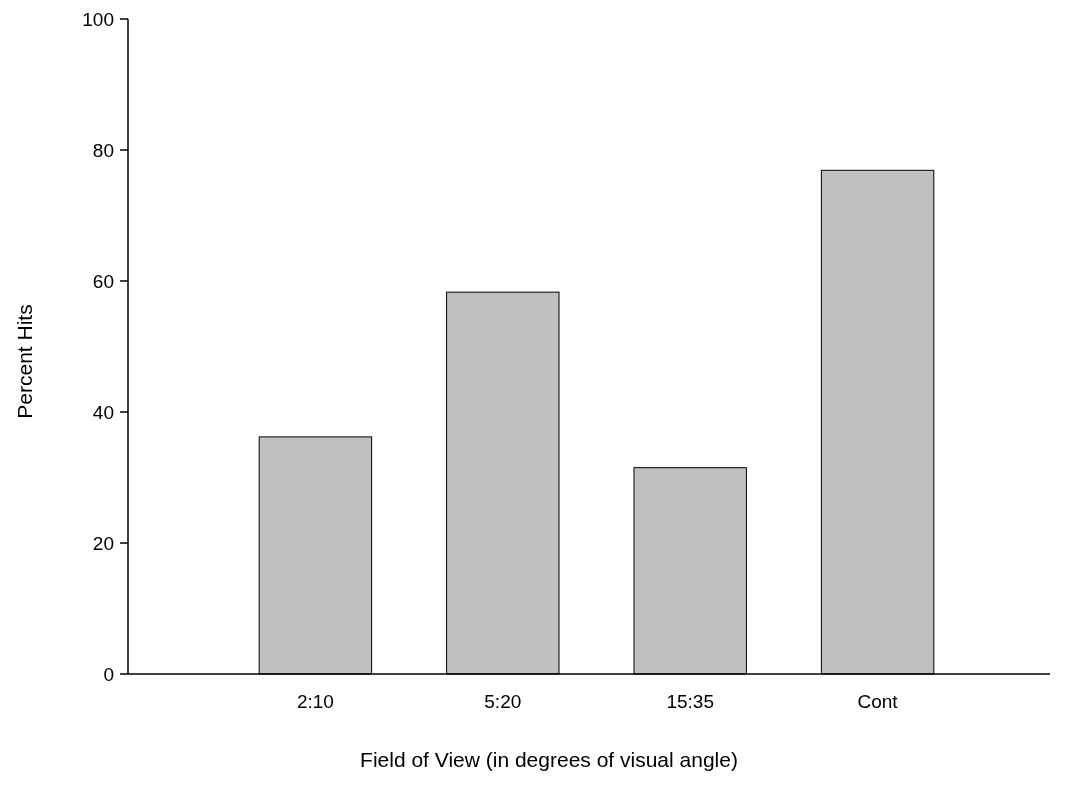  I want to click on y-tick-label: 0, so click(108, 674).